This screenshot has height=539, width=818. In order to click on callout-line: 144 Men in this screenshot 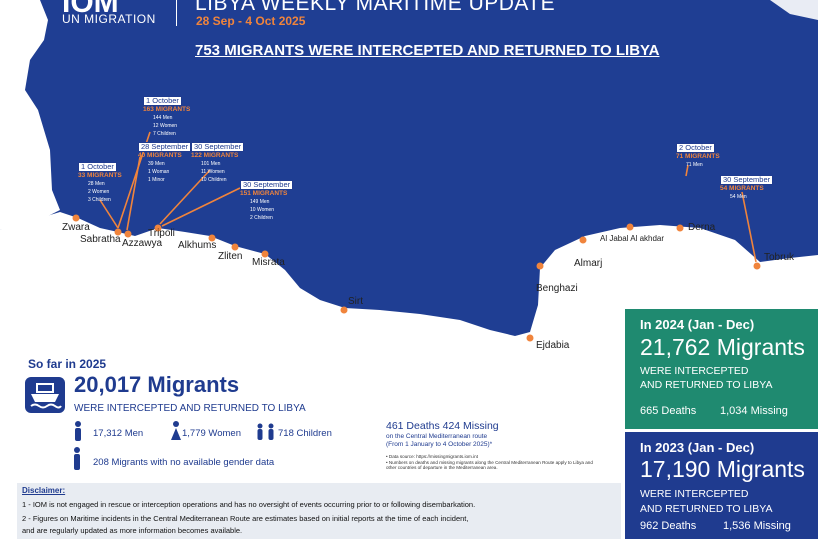, I will do `click(163, 118)`.